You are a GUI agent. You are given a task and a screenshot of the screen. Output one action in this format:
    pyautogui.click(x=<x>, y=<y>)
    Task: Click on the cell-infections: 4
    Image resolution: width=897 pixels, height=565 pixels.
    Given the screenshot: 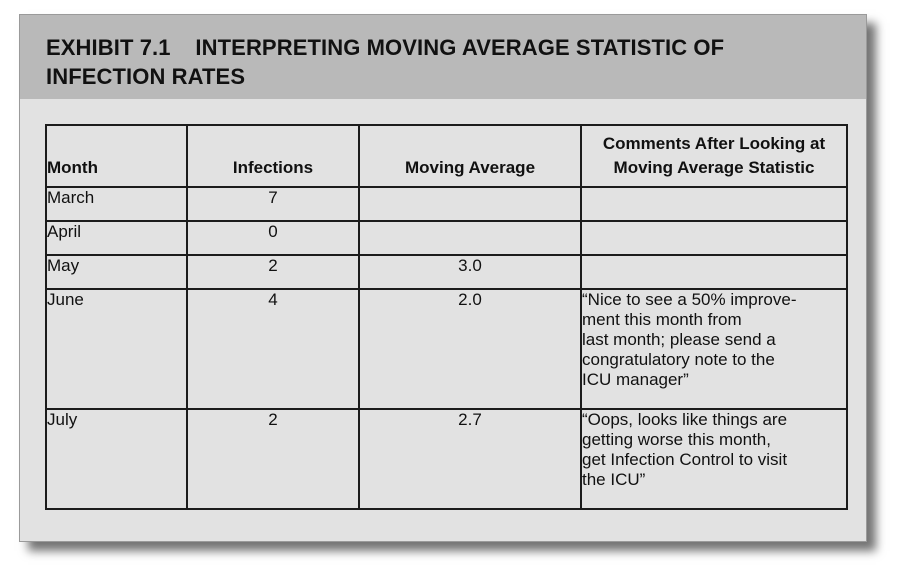 What is the action you would take?
    pyautogui.click(x=273, y=349)
    